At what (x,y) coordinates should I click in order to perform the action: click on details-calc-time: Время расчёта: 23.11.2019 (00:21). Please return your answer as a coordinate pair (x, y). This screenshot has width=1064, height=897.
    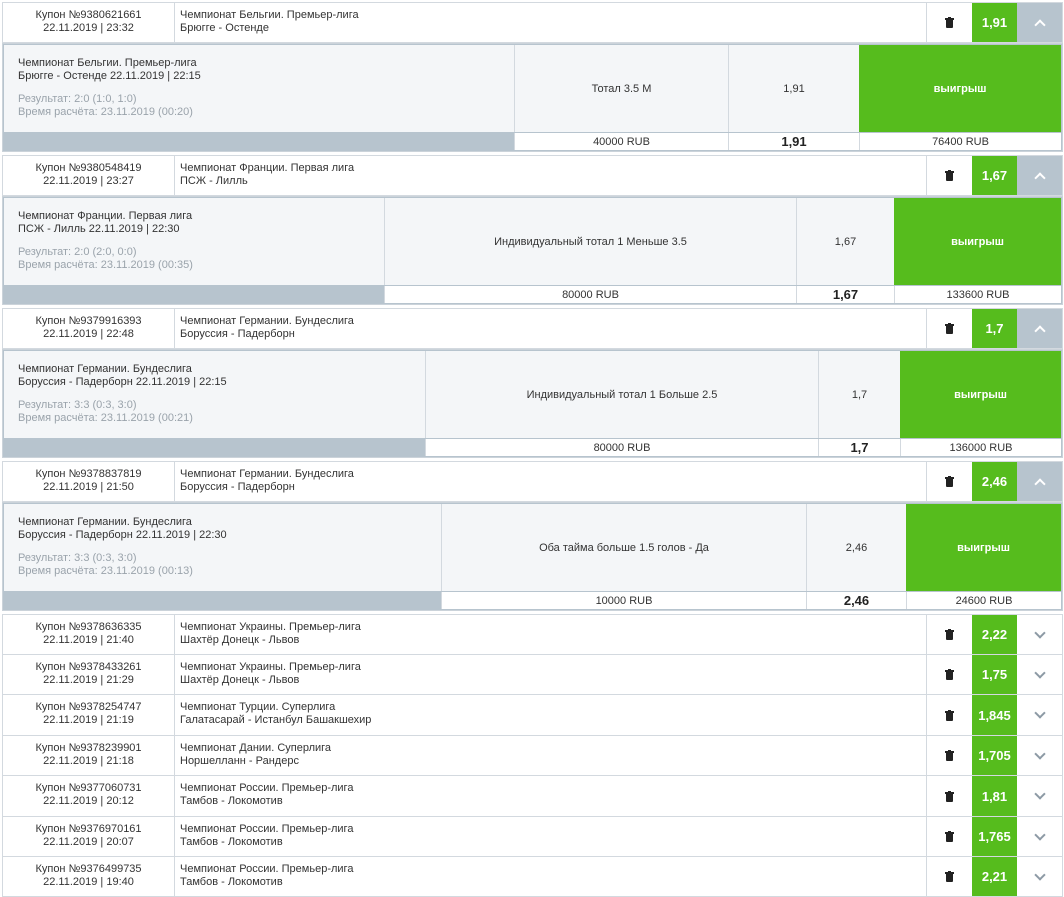
    Looking at the image, I should click on (105, 418).